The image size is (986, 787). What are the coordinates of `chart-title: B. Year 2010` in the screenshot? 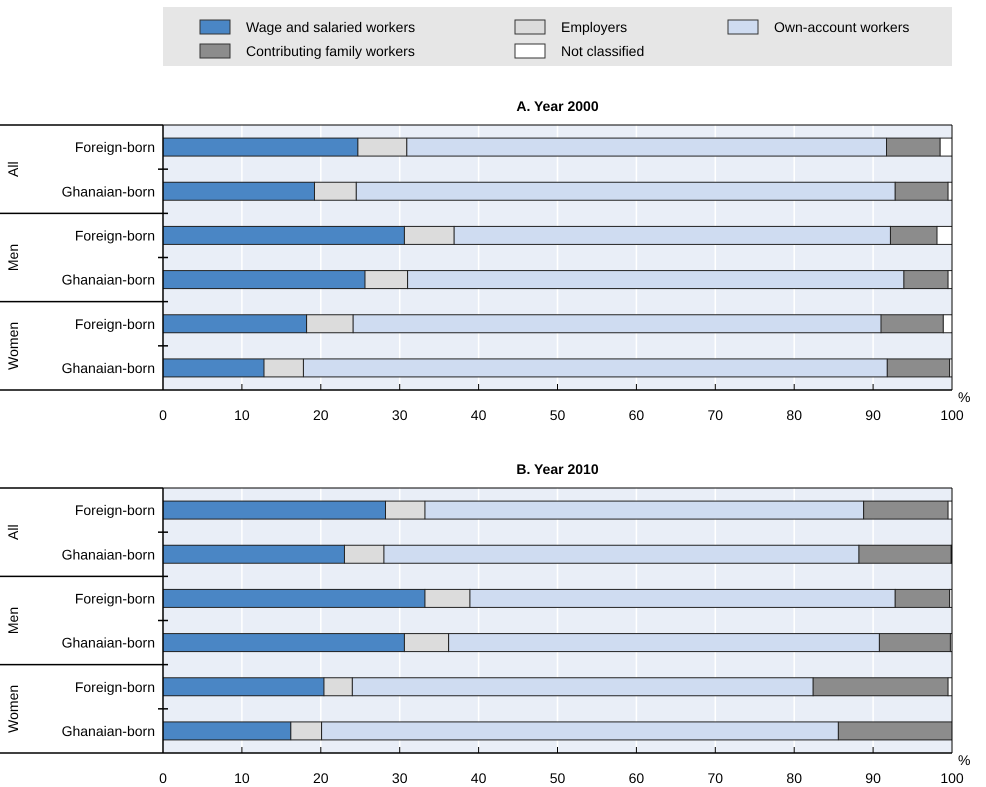 It's located at (557, 469).